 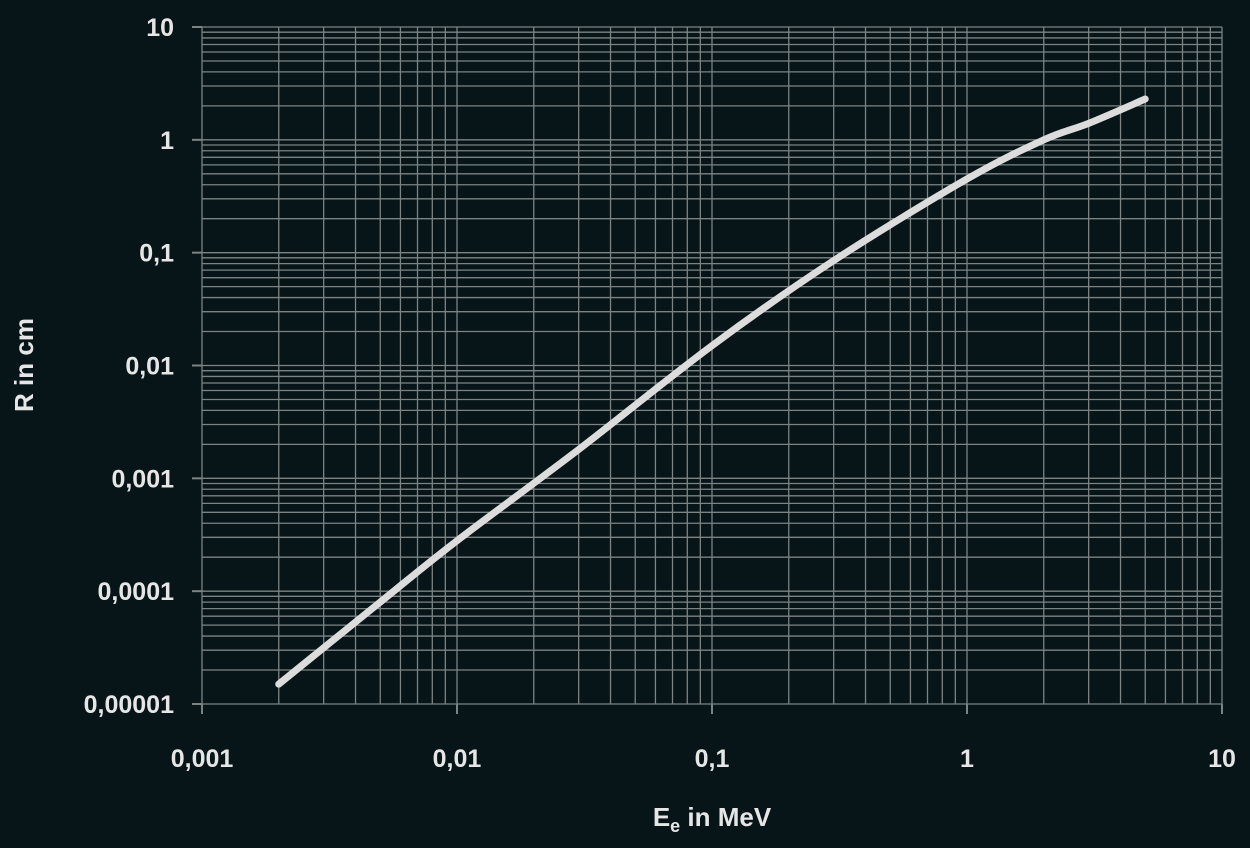 I want to click on y-tick-label: 0,00001, so click(x=129, y=705).